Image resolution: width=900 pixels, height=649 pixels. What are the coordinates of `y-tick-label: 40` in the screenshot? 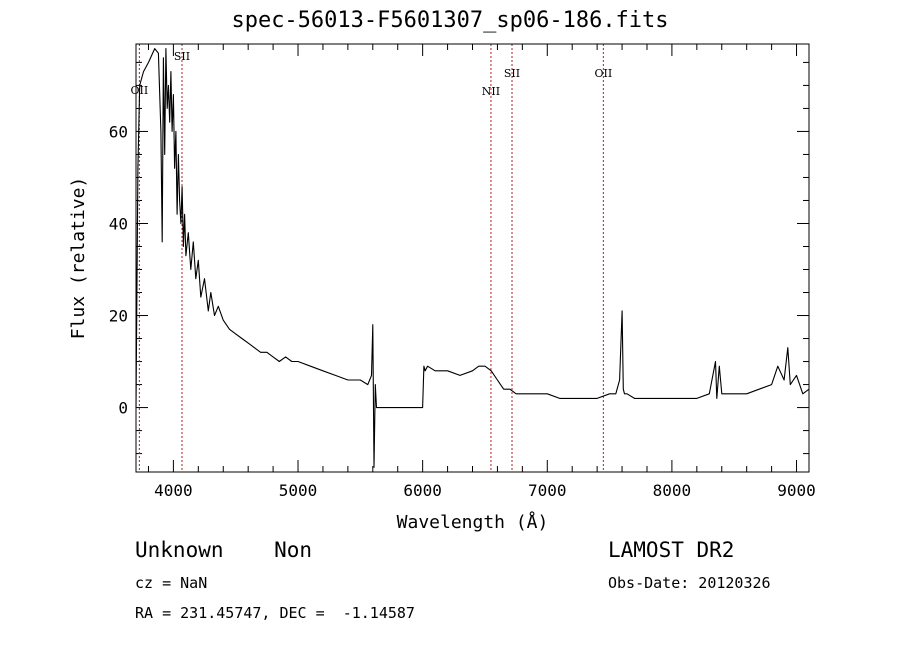 It's located at (118, 223).